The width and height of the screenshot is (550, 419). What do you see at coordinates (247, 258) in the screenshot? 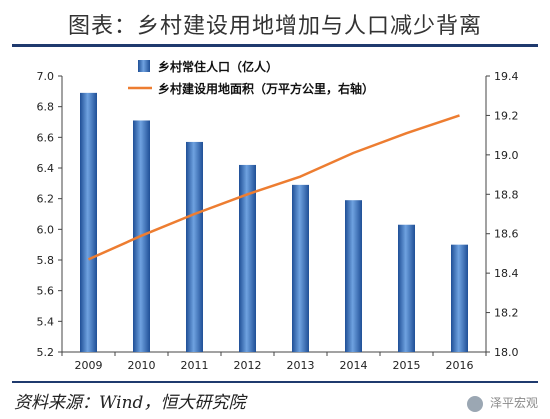
I see `bar-2012` at bounding box center [247, 258].